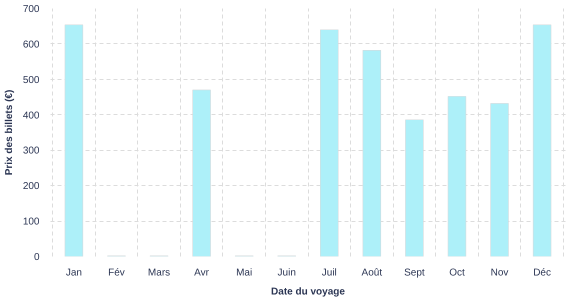  I want to click on y-tick-label: 200, so click(31, 186).